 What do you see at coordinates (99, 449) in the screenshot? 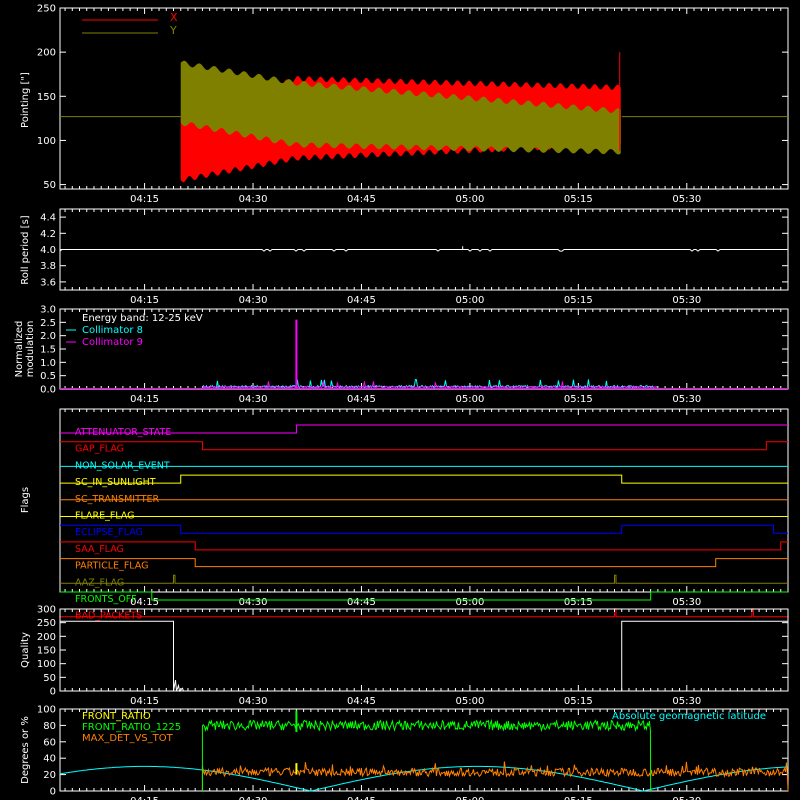
I see `flag-label: GAP_FLAG` at bounding box center [99, 449].